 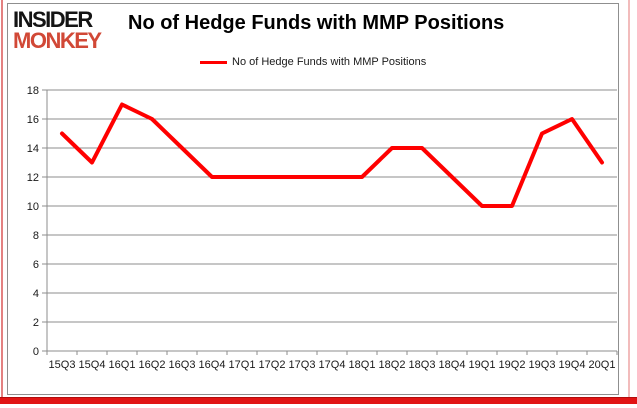 I want to click on y-axis-label: 10, so click(x=33, y=207).